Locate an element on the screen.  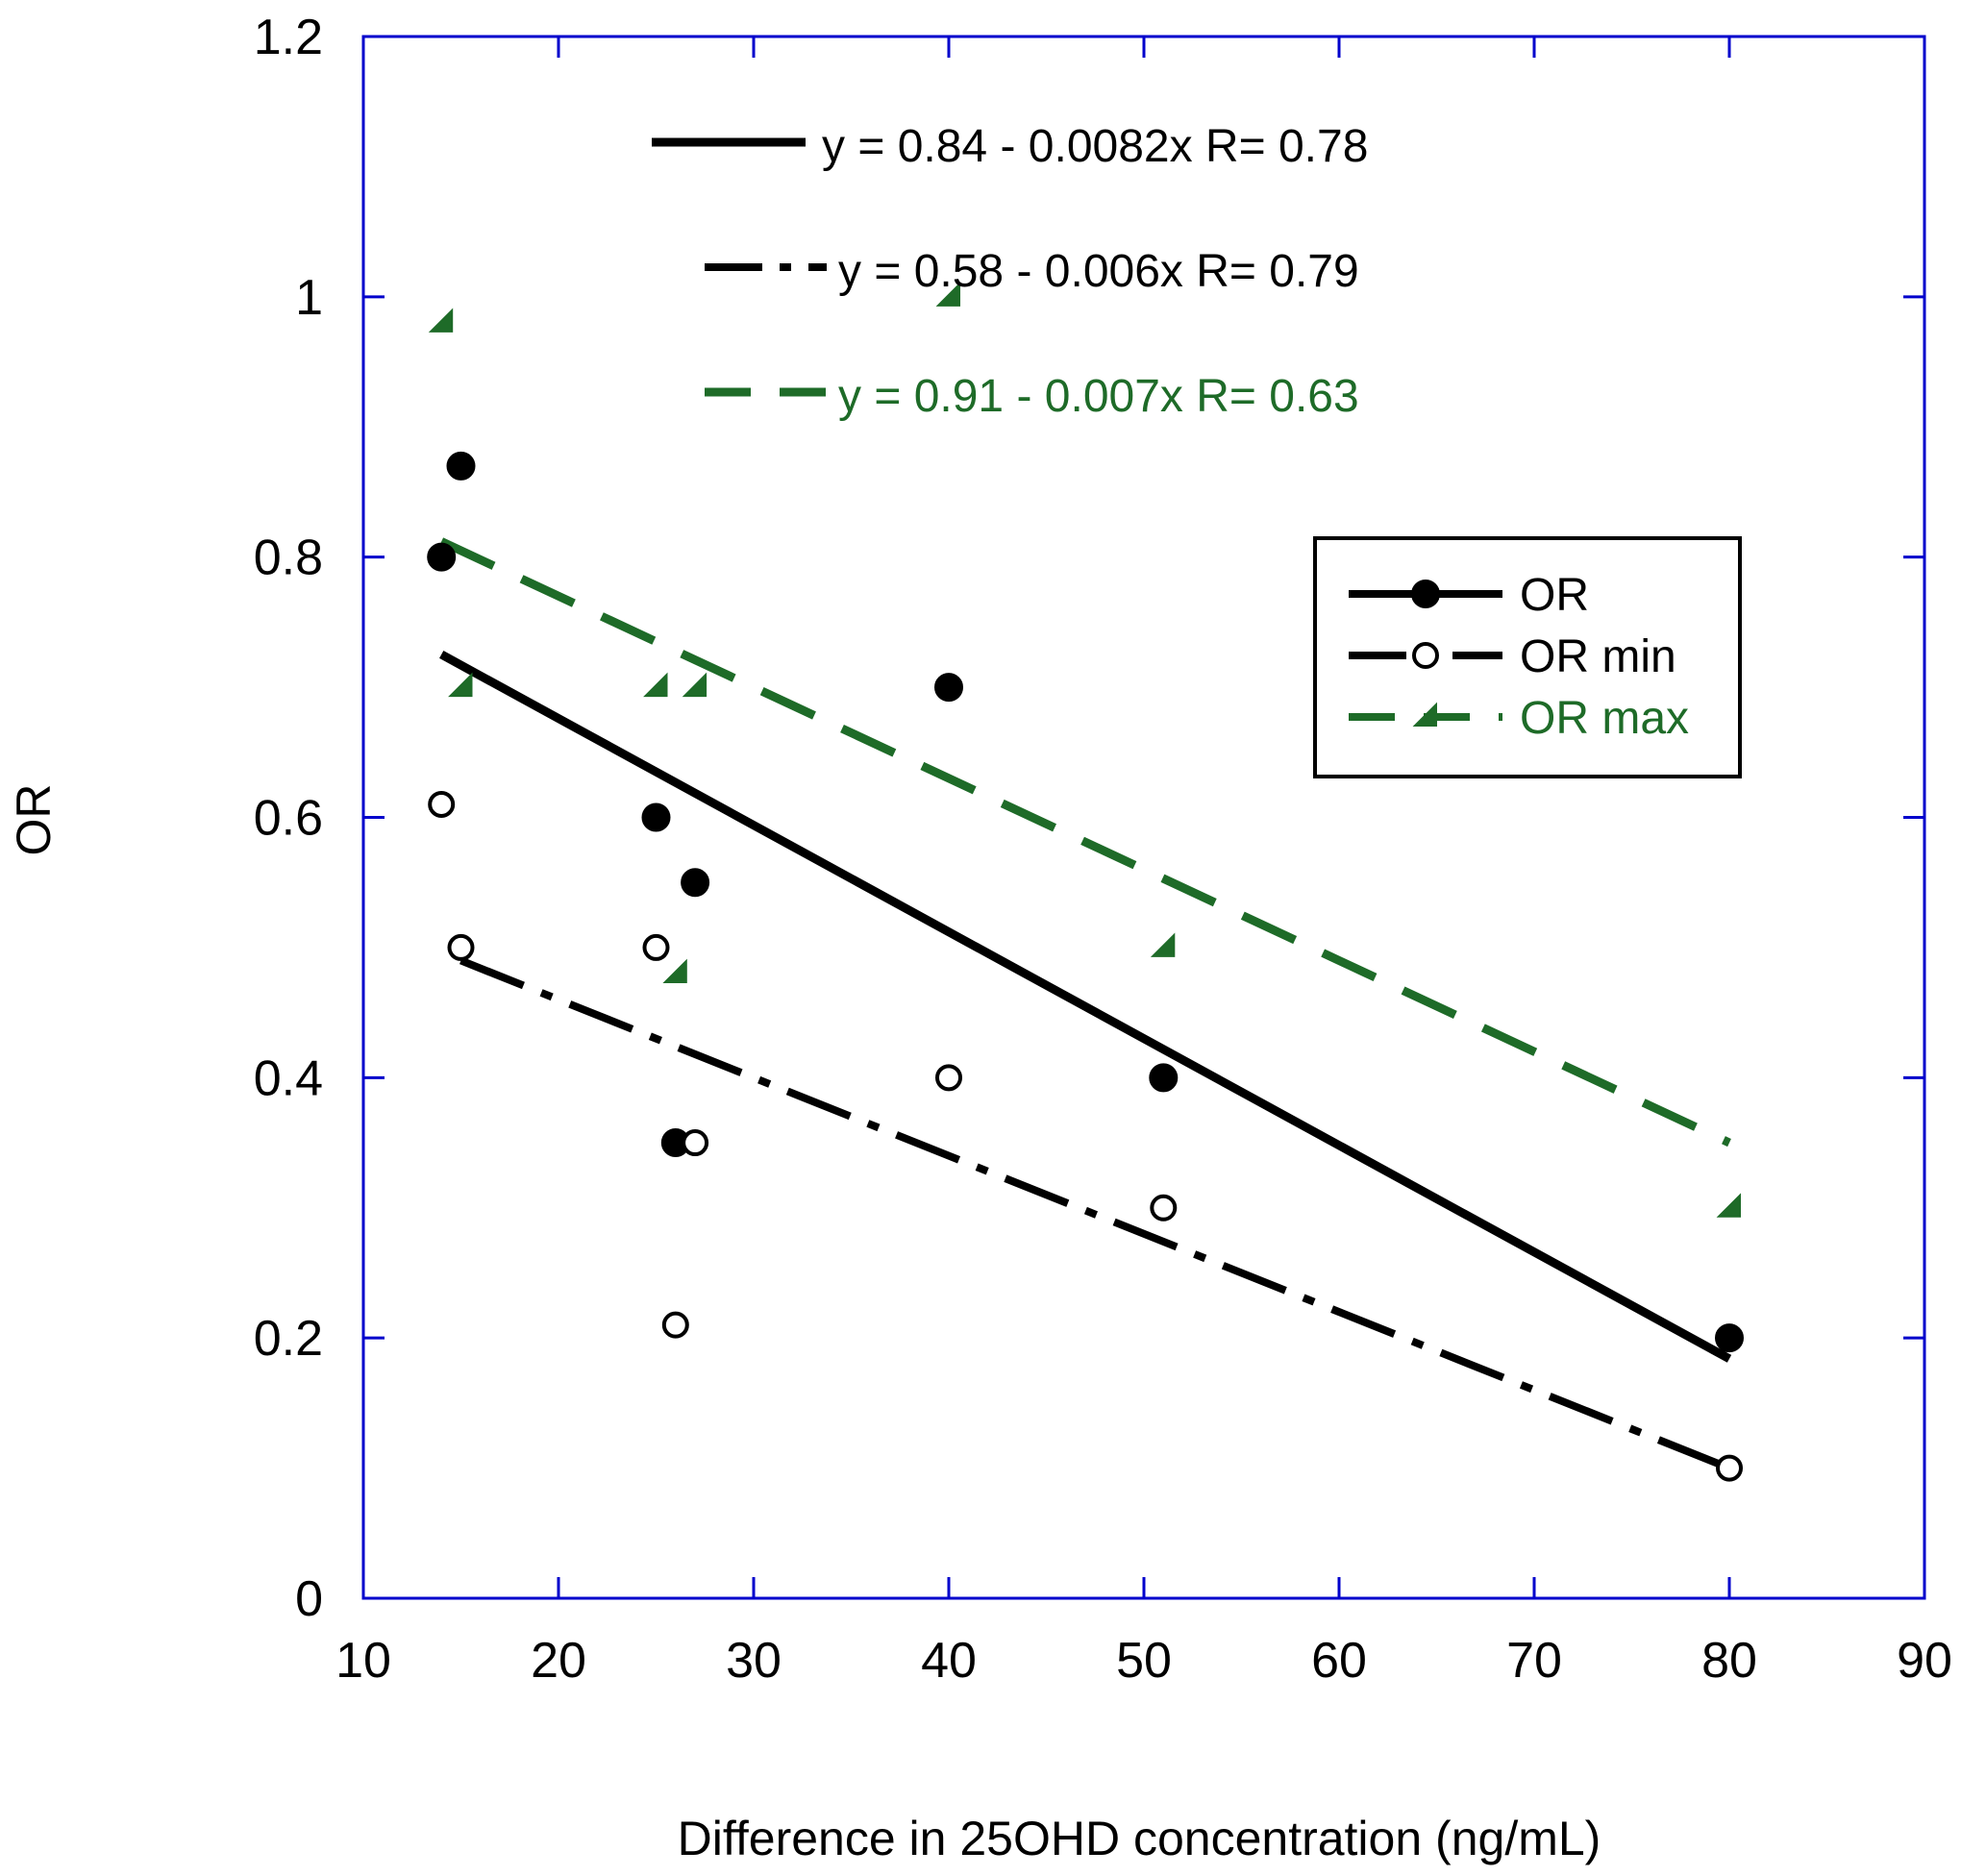
y-tick-label: 1 is located at coordinates (309, 298).